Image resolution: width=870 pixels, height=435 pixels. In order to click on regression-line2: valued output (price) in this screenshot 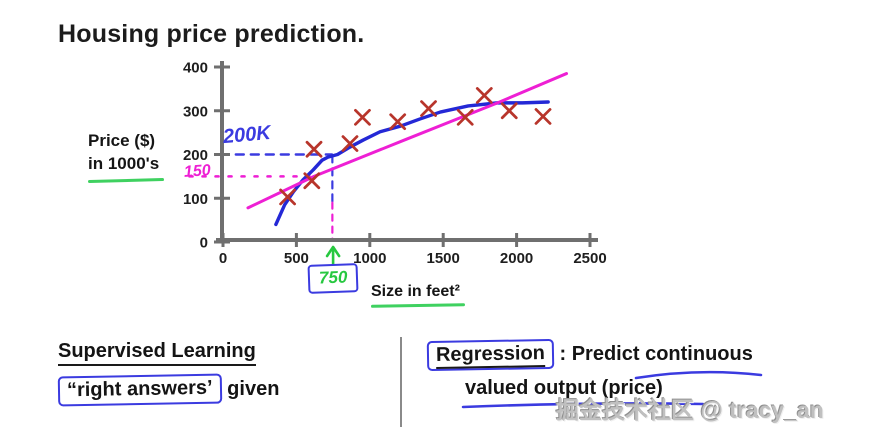, I will do `click(564, 388)`.